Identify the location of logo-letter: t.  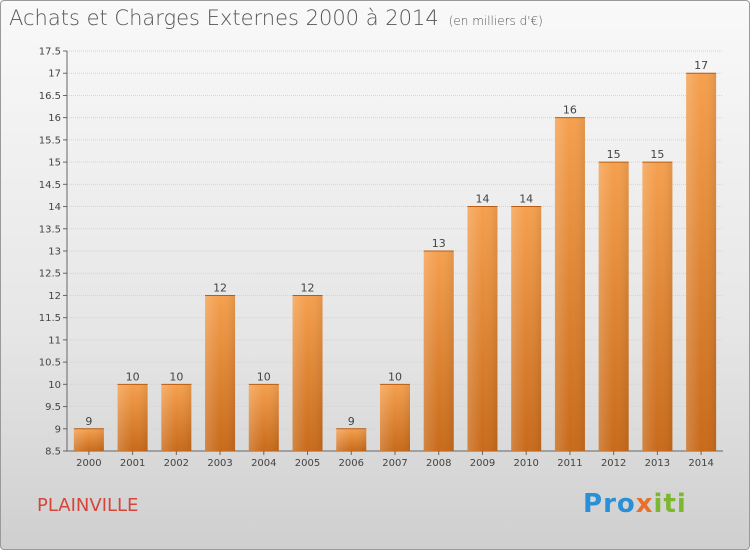
(670, 504).